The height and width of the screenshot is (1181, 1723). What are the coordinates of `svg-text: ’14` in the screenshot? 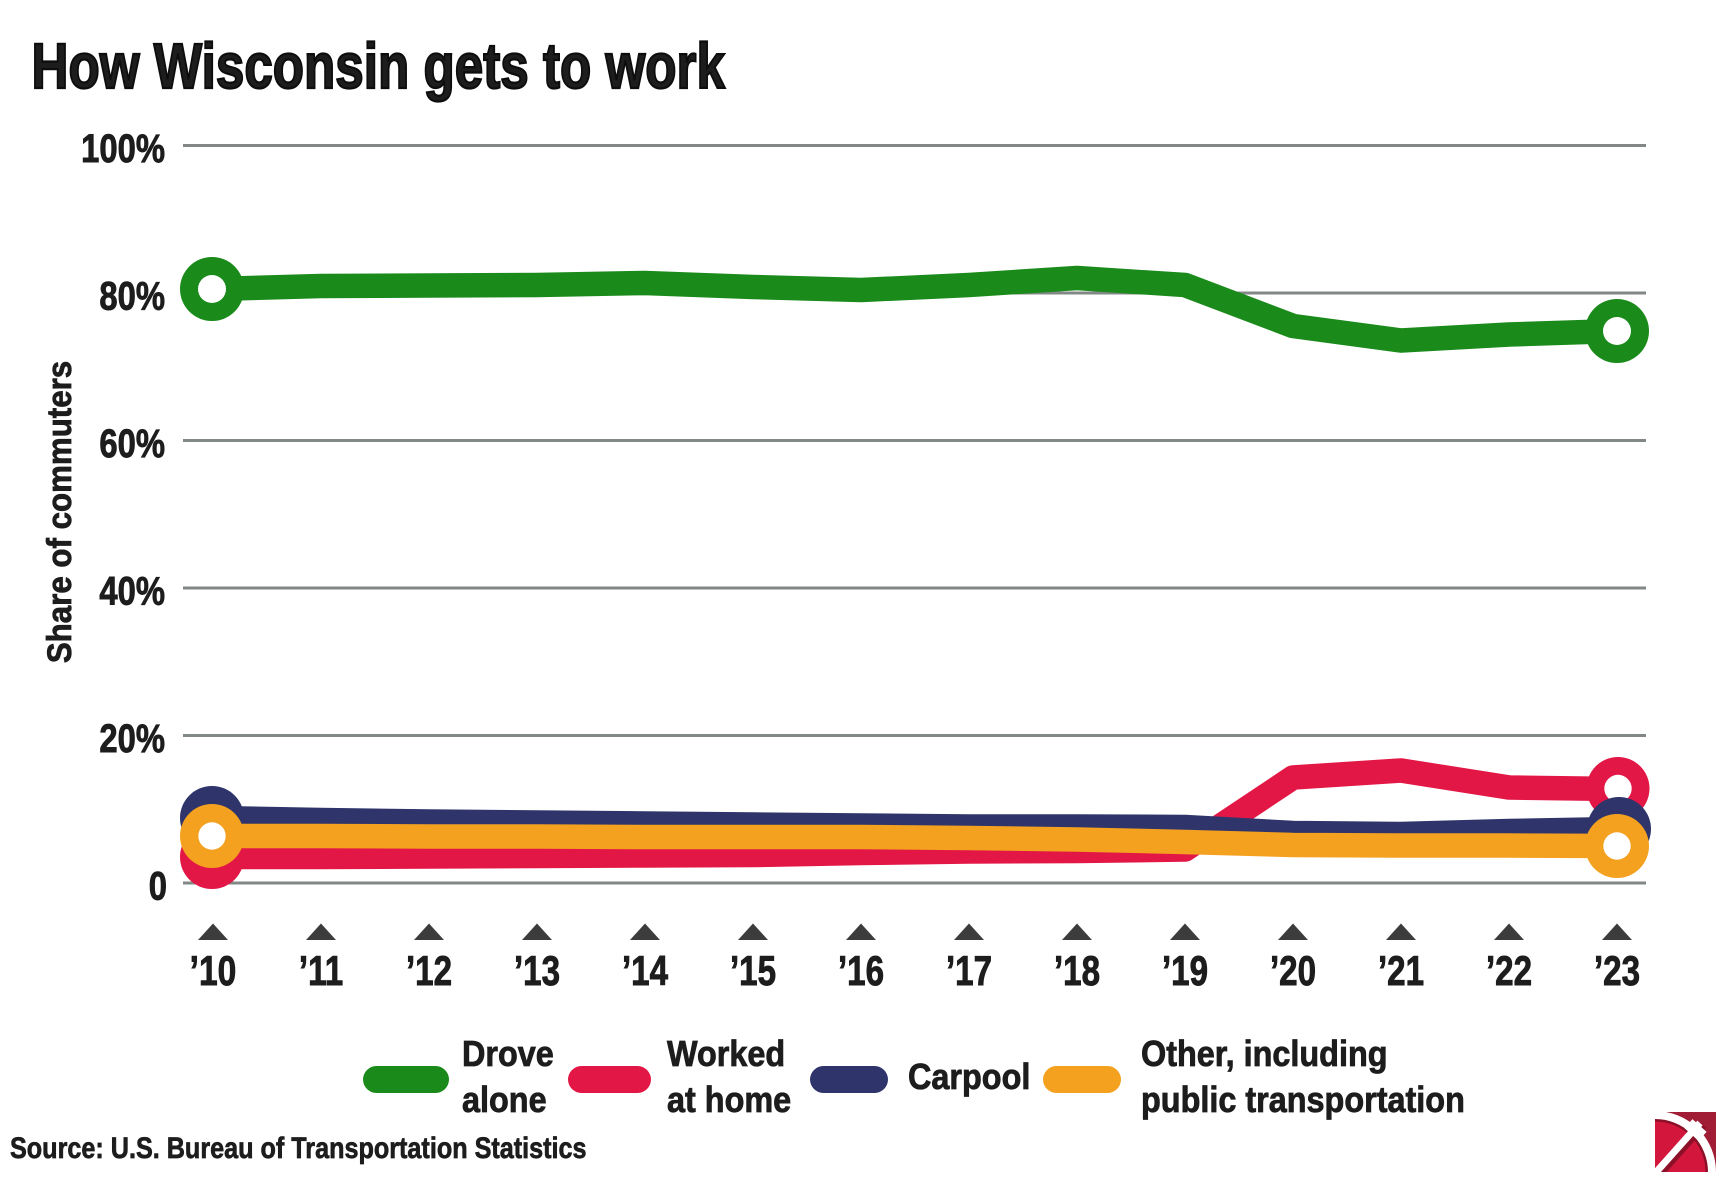 It's located at (645, 971).